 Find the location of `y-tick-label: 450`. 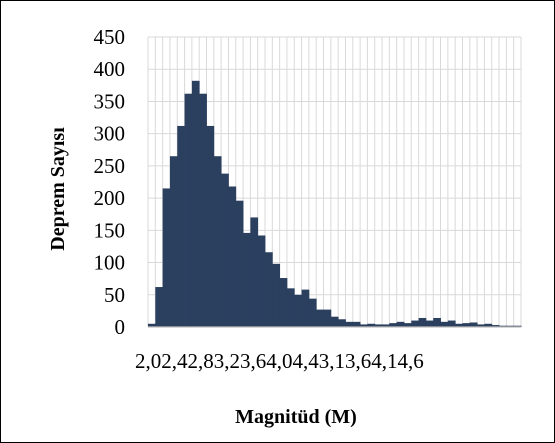

y-tick-label: 450 is located at coordinates (110, 37).